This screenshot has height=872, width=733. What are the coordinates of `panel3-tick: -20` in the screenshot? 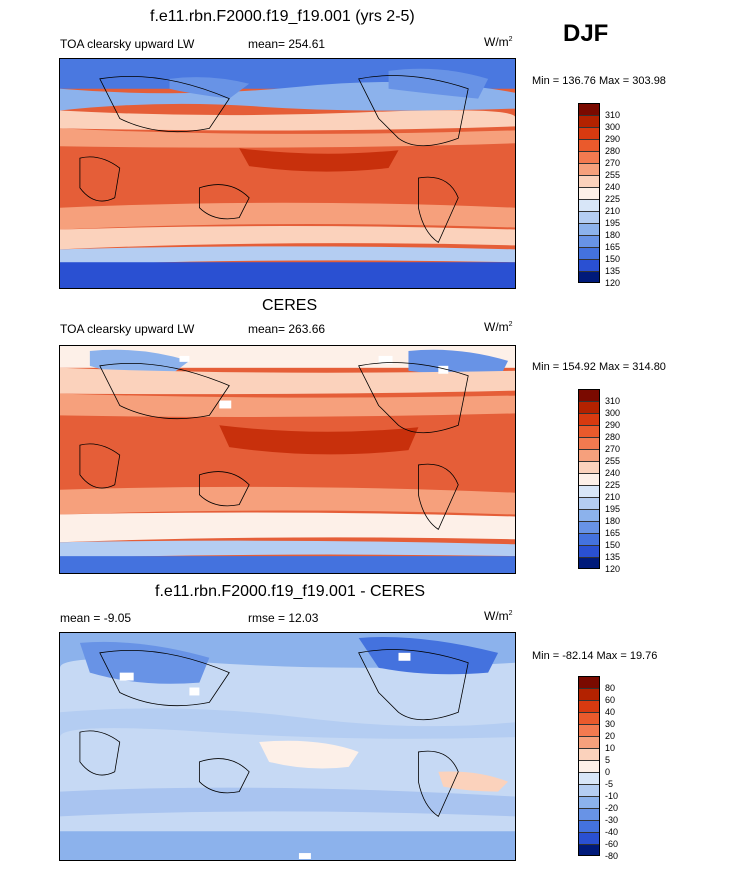 It's located at (612, 808).